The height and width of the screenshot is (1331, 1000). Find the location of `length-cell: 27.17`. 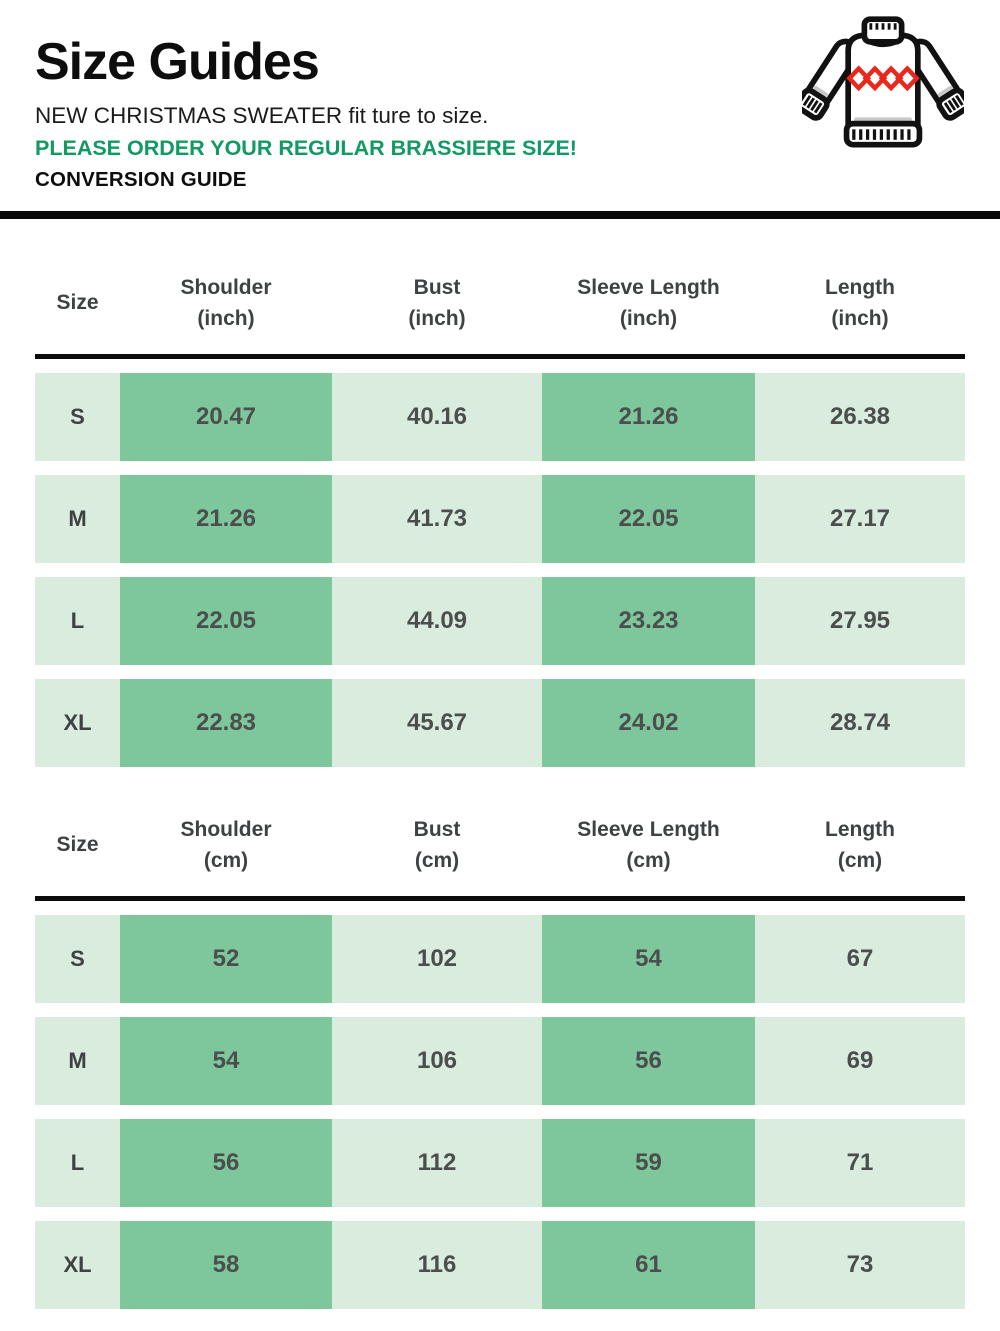

length-cell: 27.17 is located at coordinates (860, 519).